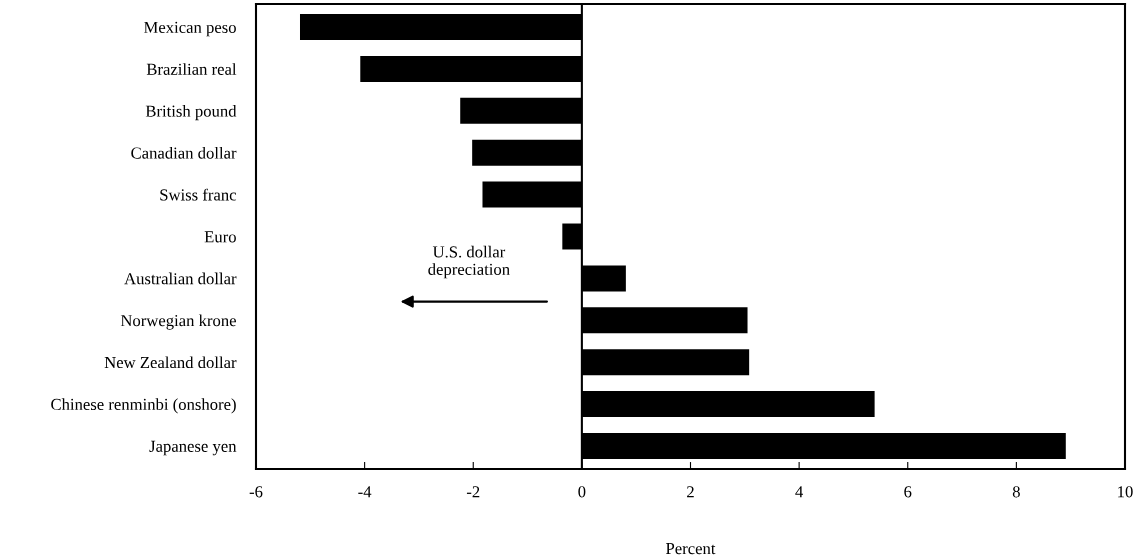 The image size is (1143, 558). Describe the element at coordinates (190, 29) in the screenshot. I see `y-tick-label: Mexican peso` at that location.